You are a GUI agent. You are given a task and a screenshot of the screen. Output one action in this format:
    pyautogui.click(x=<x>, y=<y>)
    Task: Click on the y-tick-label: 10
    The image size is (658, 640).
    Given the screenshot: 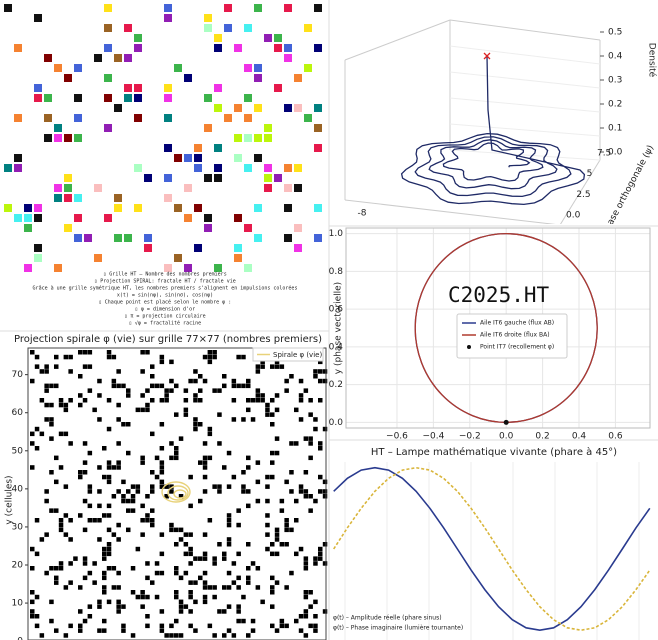 What is the action you would take?
    pyautogui.click(x=18, y=604)
    